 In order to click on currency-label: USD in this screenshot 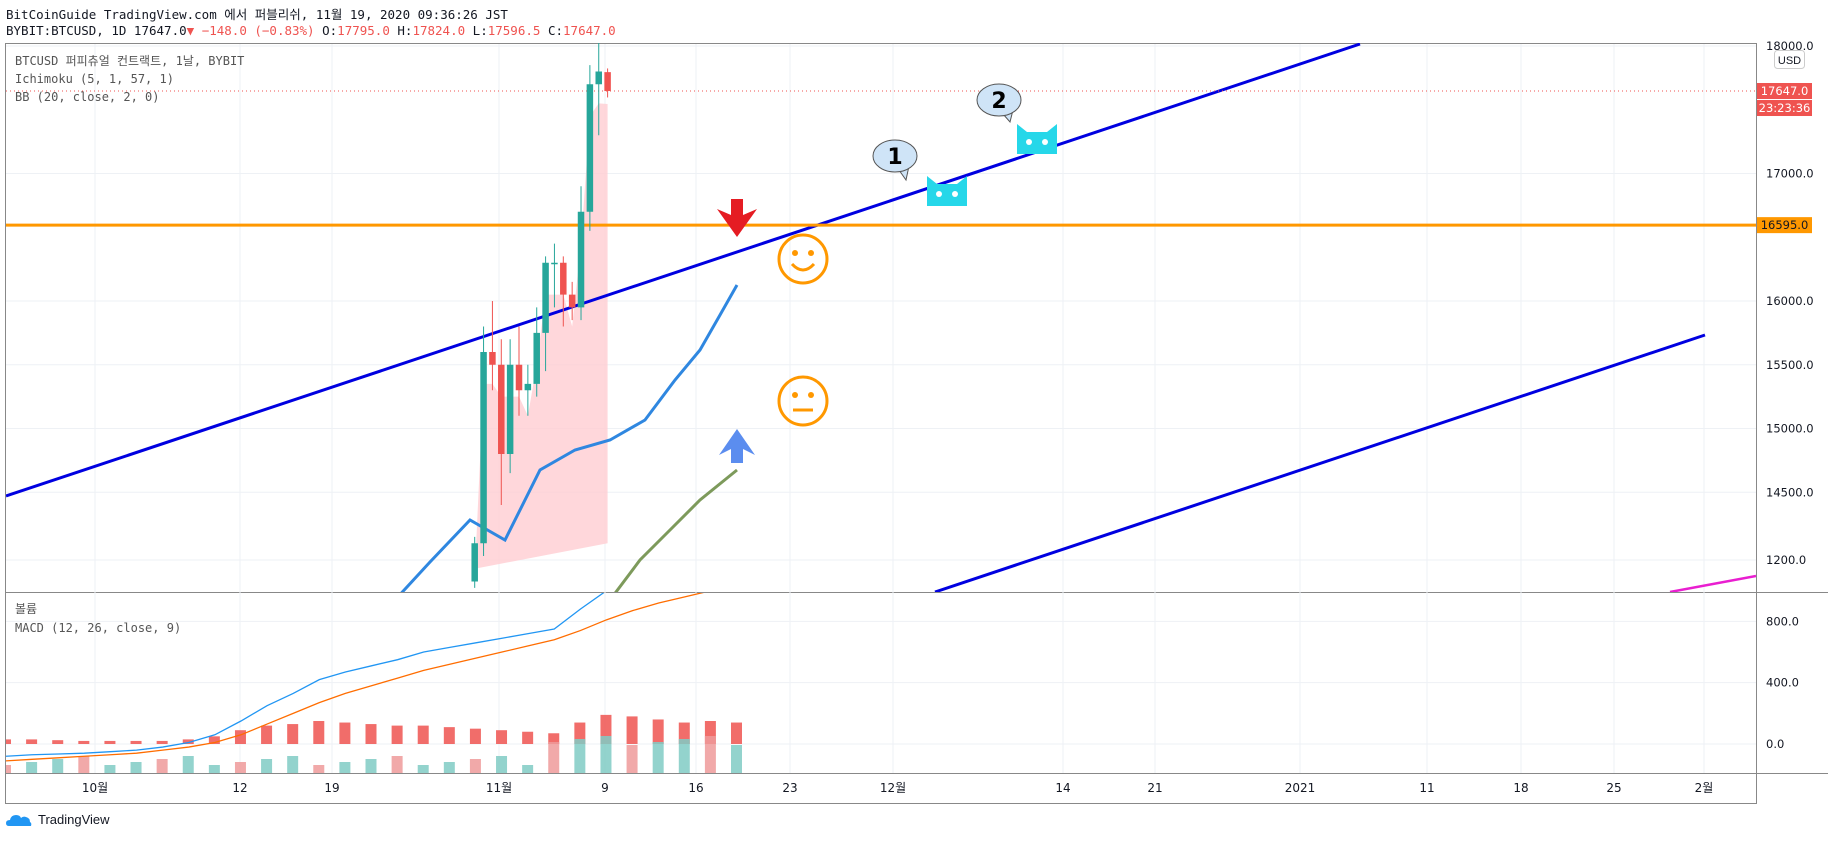, I will do `click(1789, 61)`.